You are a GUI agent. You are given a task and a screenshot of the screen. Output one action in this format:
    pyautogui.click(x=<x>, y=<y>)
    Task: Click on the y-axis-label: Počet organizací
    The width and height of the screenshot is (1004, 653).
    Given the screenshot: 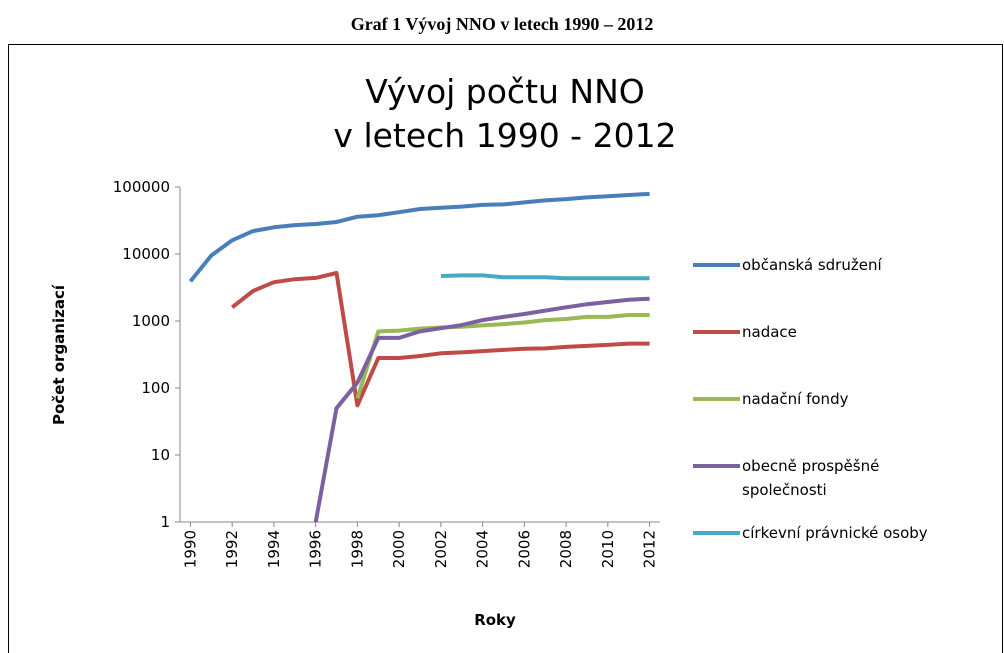 What is the action you would take?
    pyautogui.click(x=59, y=354)
    